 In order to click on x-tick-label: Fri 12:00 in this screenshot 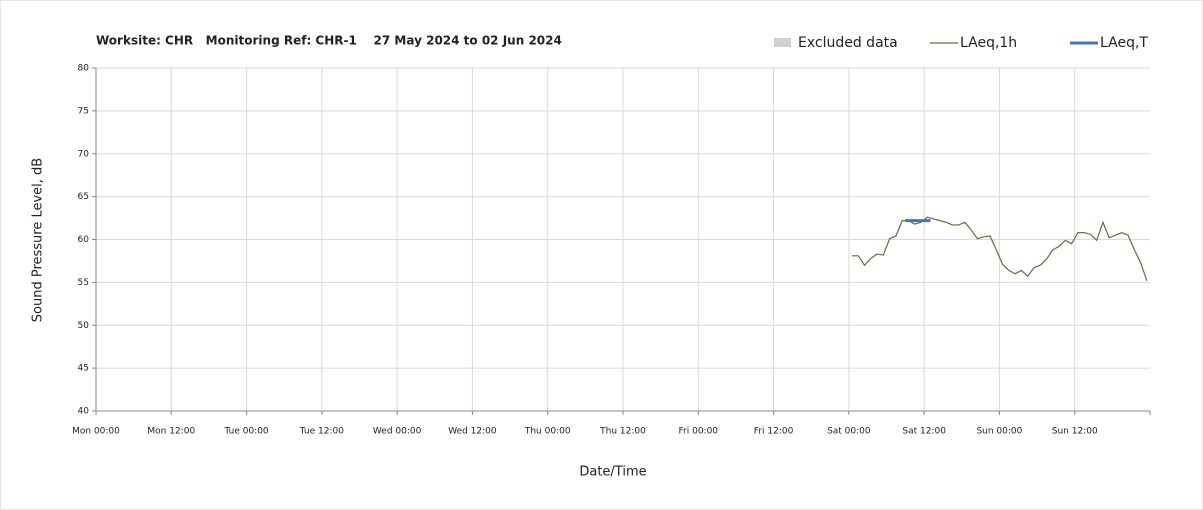, I will do `click(774, 432)`.